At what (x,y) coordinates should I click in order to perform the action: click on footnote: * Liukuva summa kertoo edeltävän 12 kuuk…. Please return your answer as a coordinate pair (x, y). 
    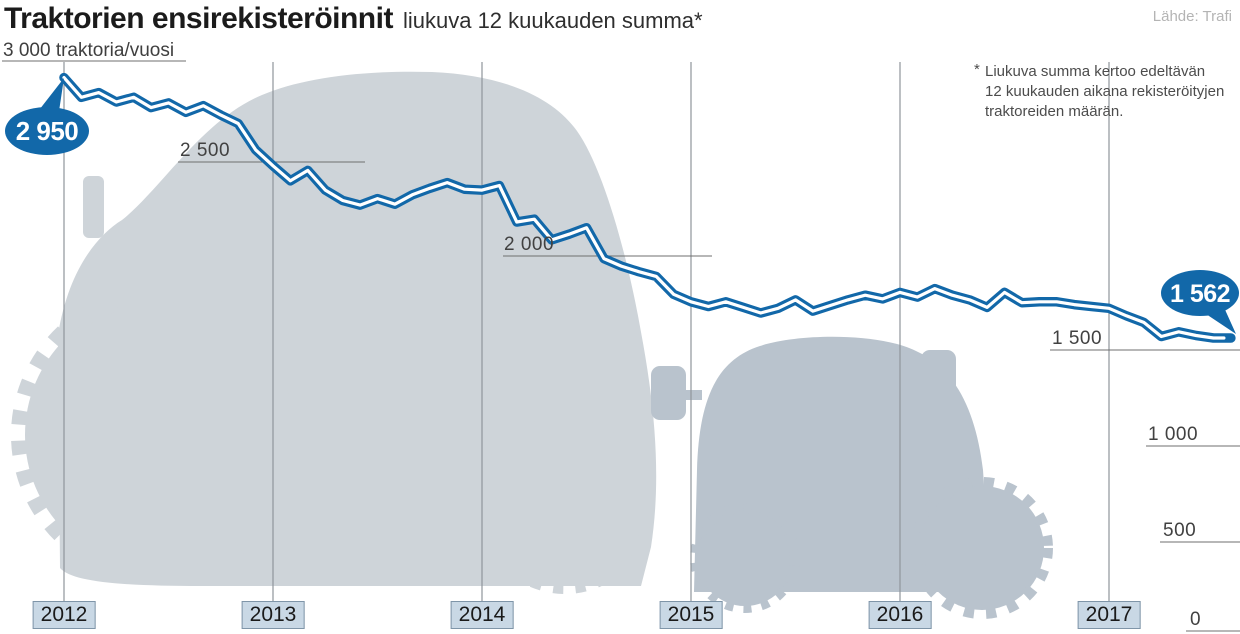
    Looking at the image, I should click on (1107, 91).